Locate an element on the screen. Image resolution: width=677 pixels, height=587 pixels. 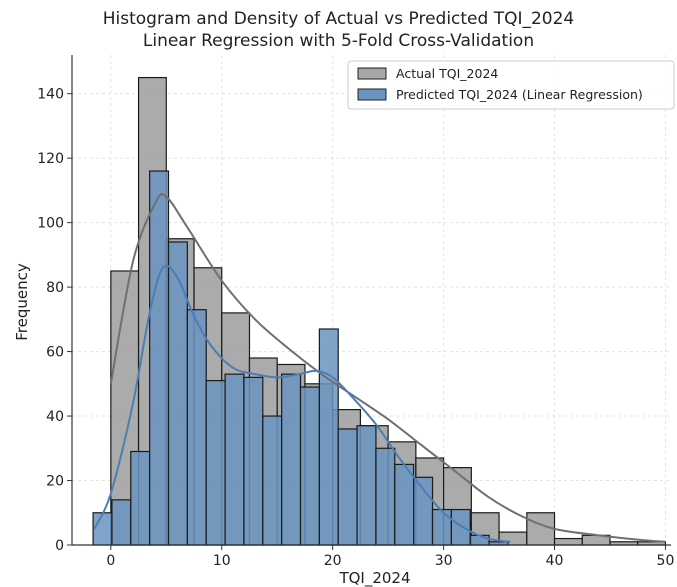
y-tick-label: 20 is located at coordinates (55, 482).